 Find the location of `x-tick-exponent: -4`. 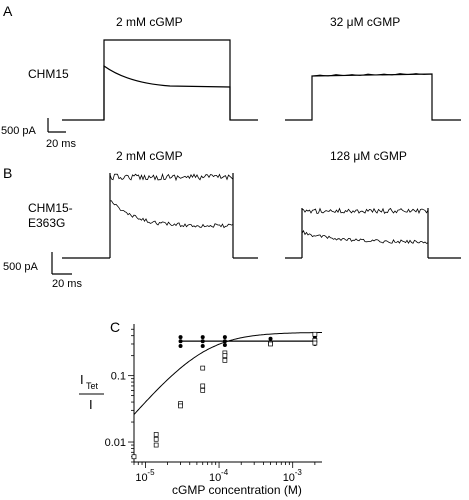

x-tick-exponent: -4 is located at coordinates (225, 472).